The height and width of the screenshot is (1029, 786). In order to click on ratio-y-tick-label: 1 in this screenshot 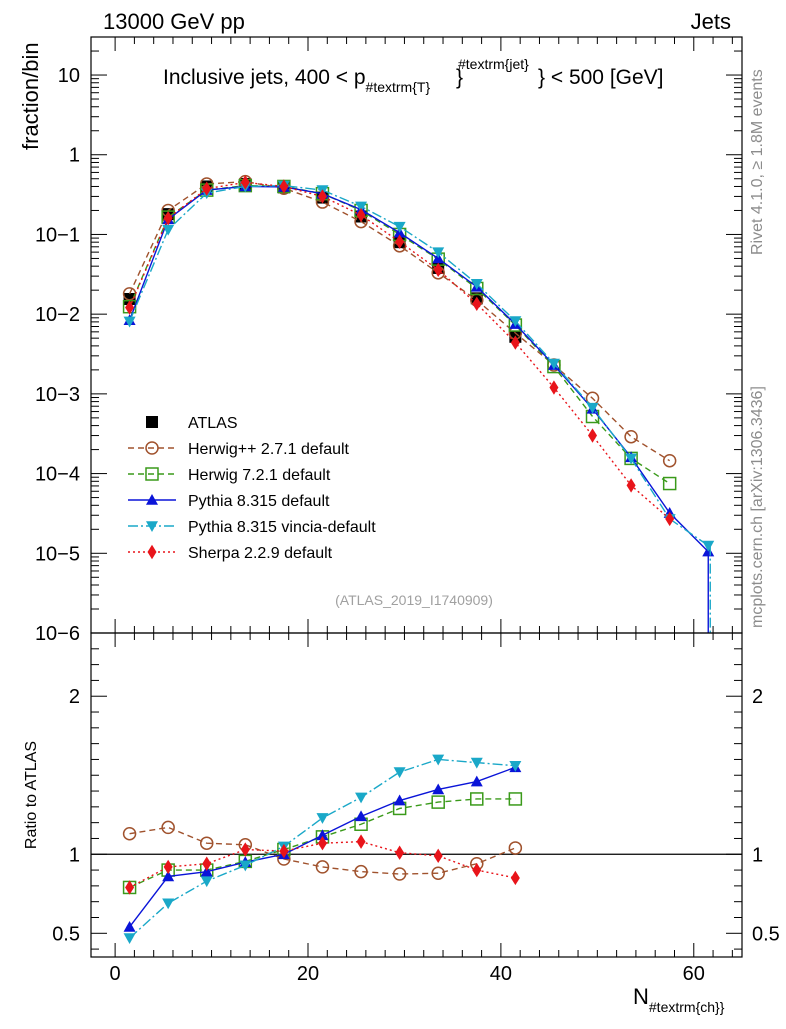, I will do `click(74, 855)`.